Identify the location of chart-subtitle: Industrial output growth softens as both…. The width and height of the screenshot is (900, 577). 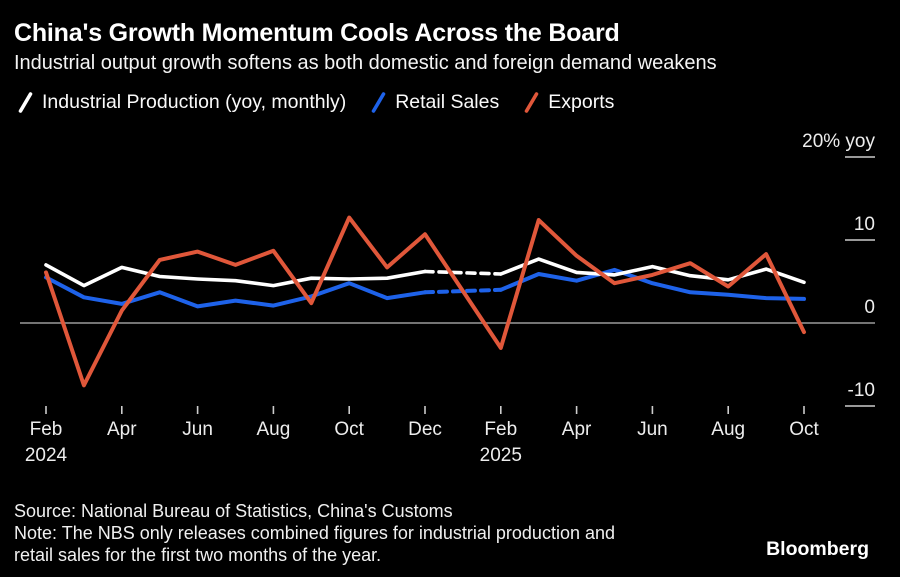
(365, 63).